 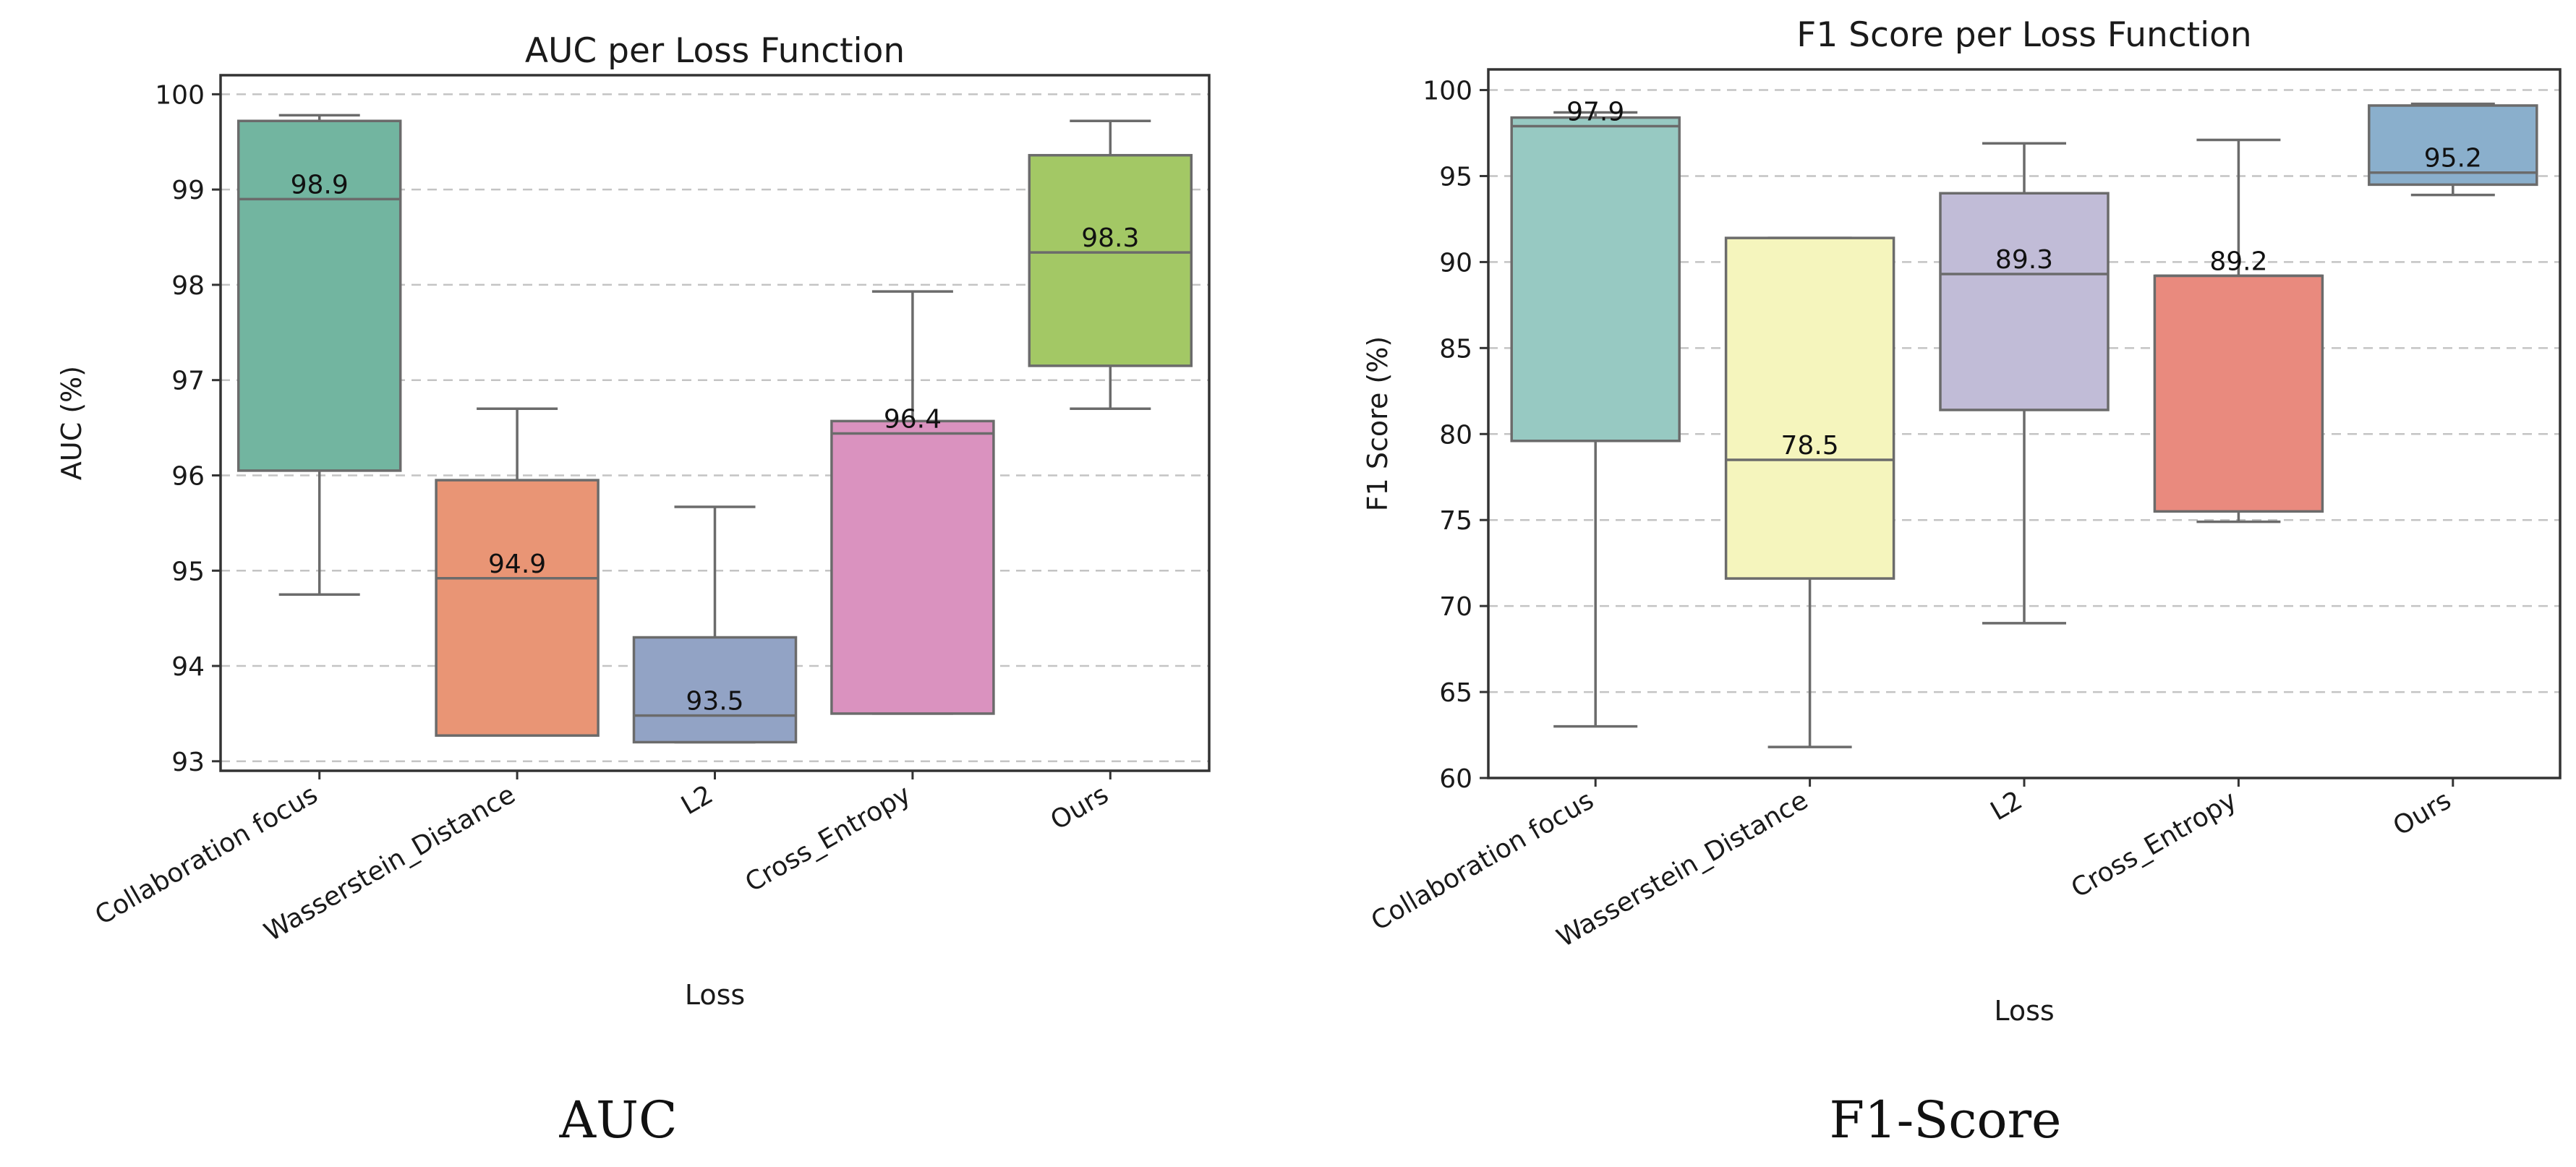 I want to click on auc-x-axis-label: Loss, so click(x=715, y=995).